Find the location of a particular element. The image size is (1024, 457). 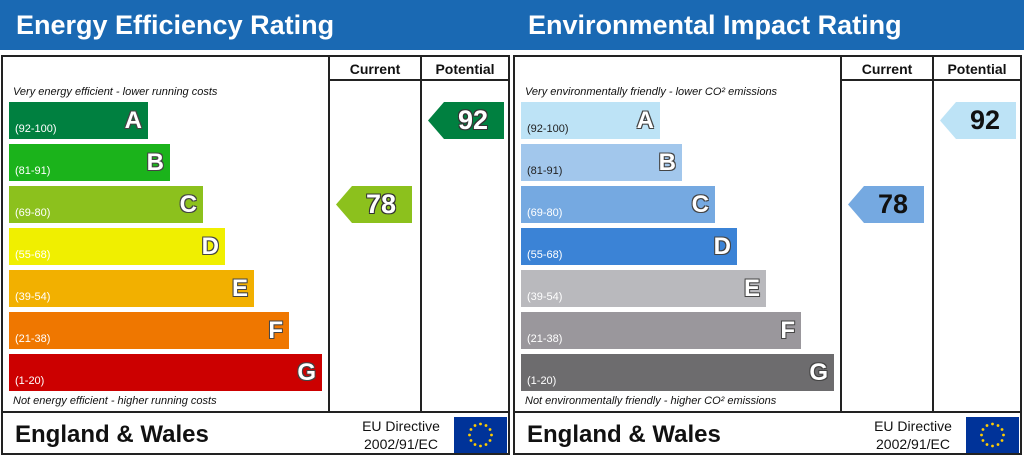

band-range-label: (92-100) is located at coordinates (548, 129).